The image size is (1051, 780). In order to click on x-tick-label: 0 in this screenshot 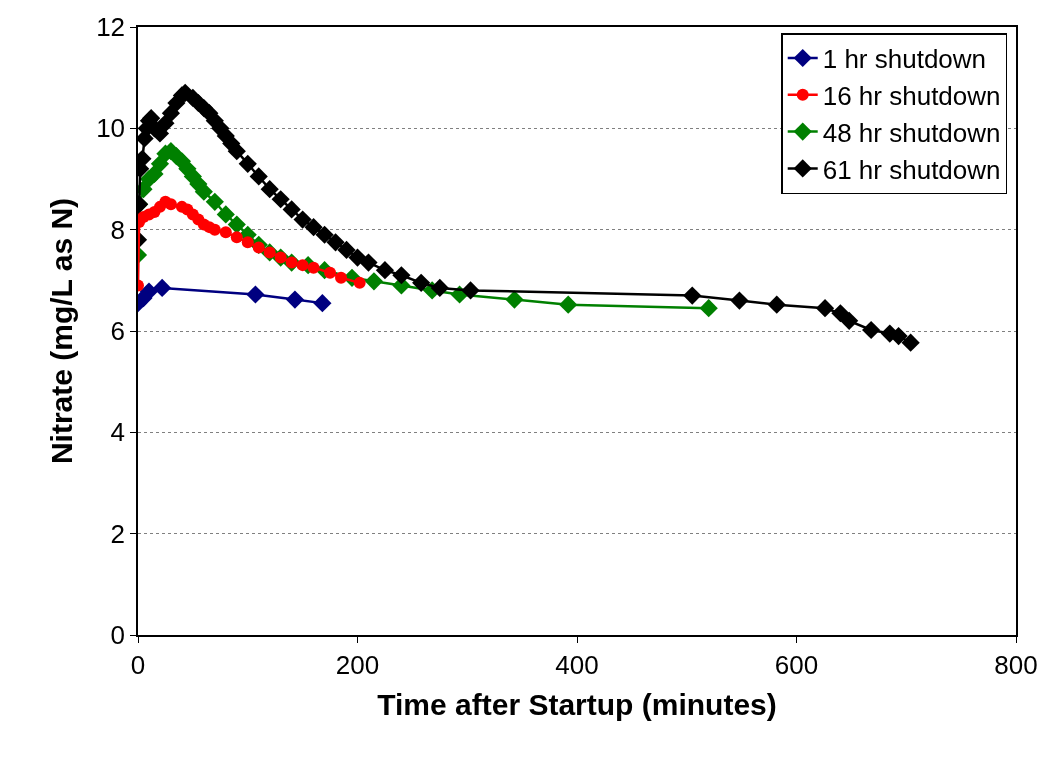, I will do `click(138, 664)`.